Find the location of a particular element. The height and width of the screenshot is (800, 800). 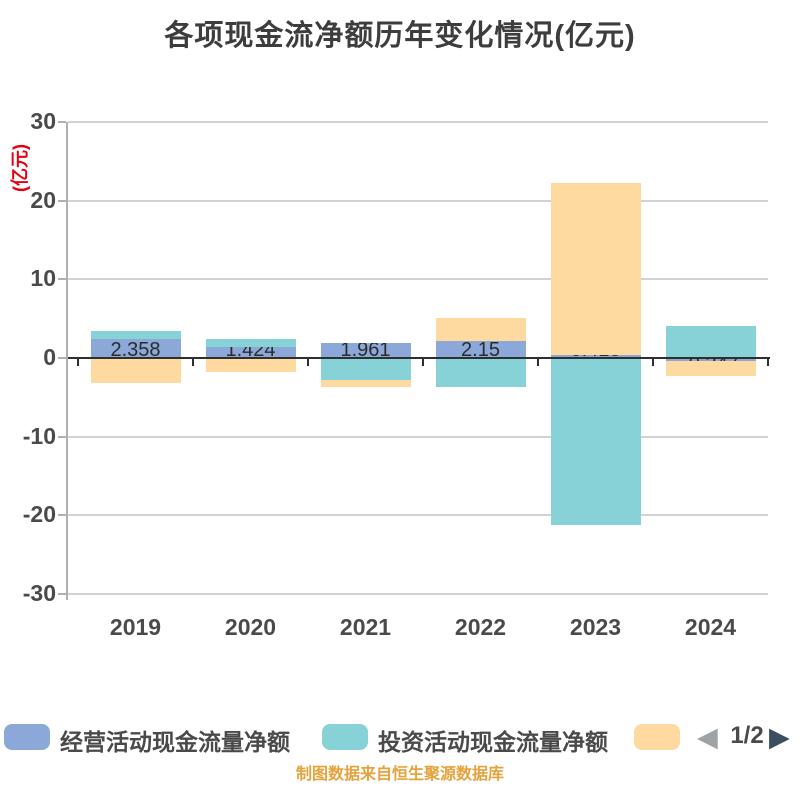

gridline--30 is located at coordinates (418, 594).